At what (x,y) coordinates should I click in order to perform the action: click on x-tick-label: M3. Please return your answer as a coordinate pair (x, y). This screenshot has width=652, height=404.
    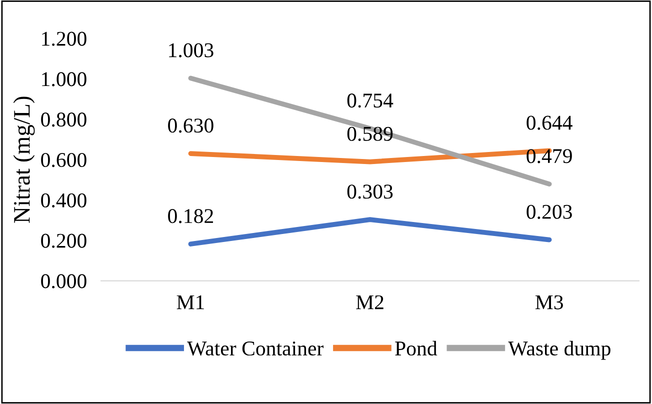
    Looking at the image, I should click on (549, 302).